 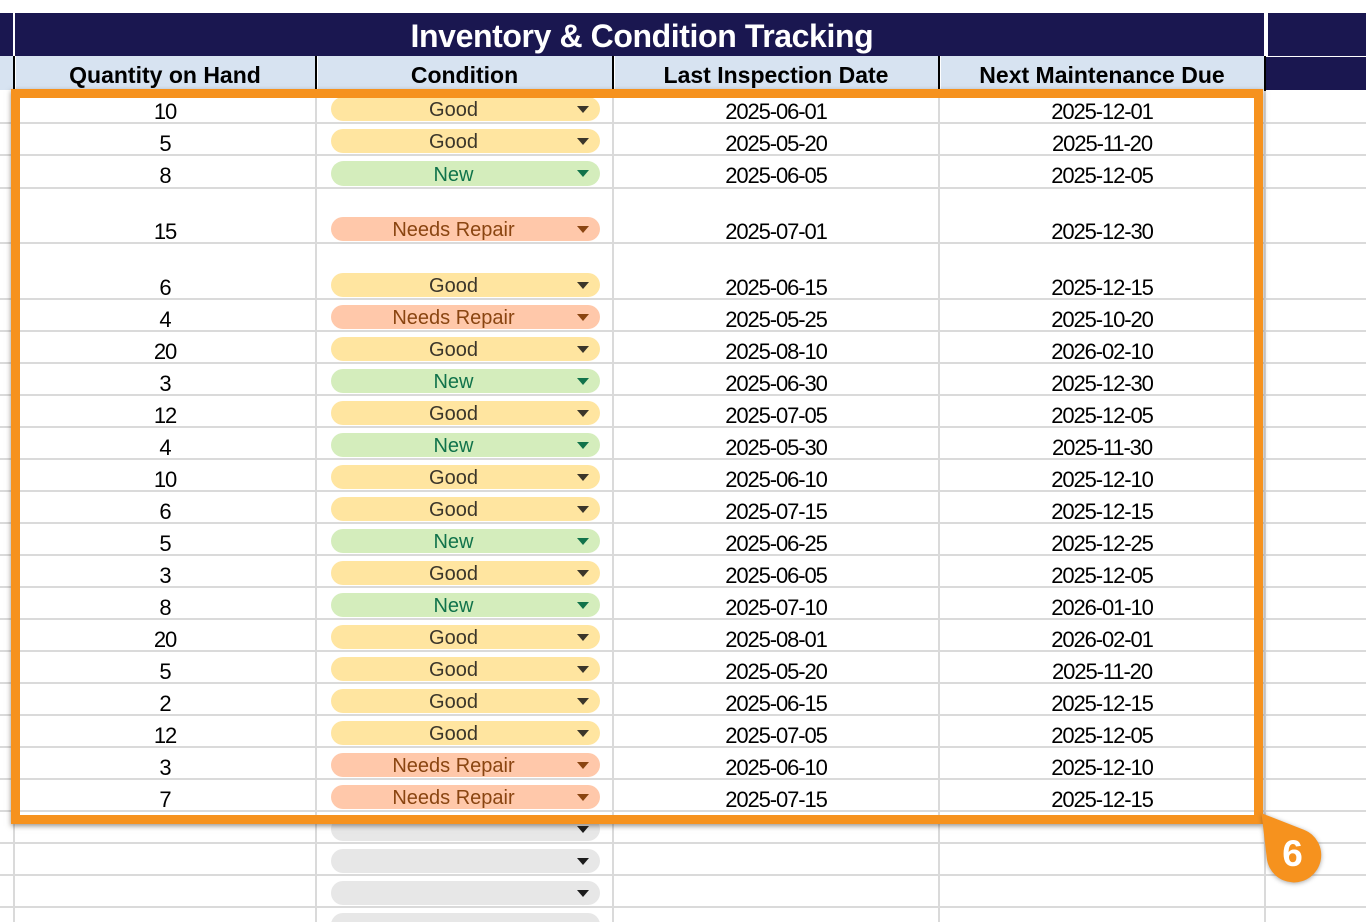 I want to click on svg-text: 6, so click(x=1292, y=853).